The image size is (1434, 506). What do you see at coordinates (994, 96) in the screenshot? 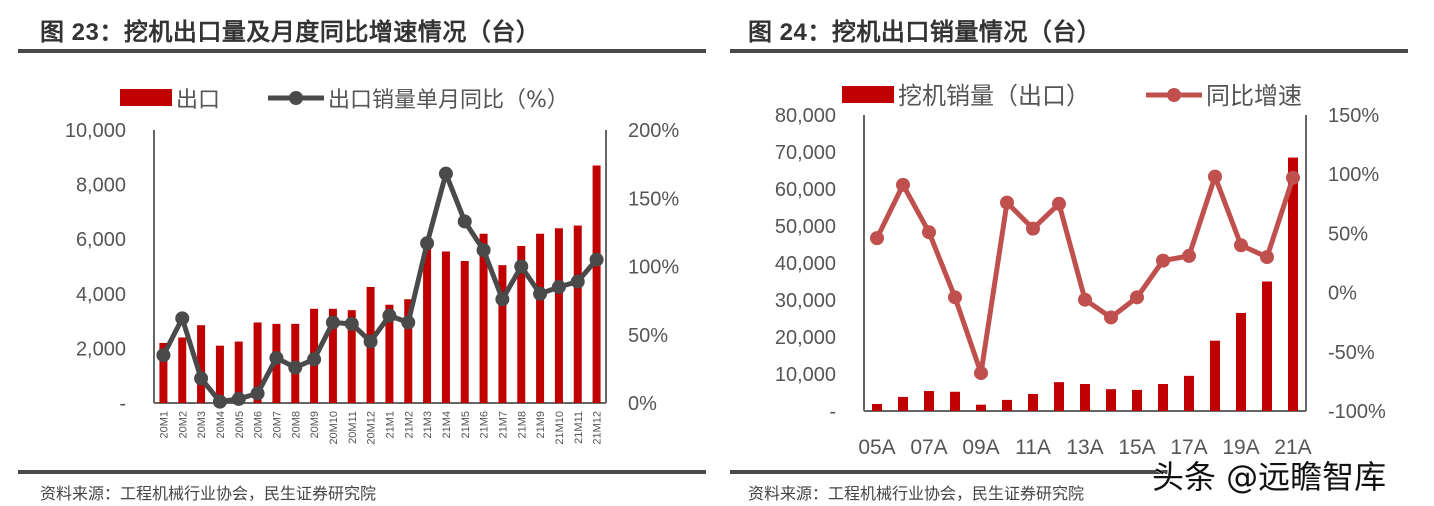
I see `legend-label-bar: 挖机销量（出口）` at bounding box center [994, 96].